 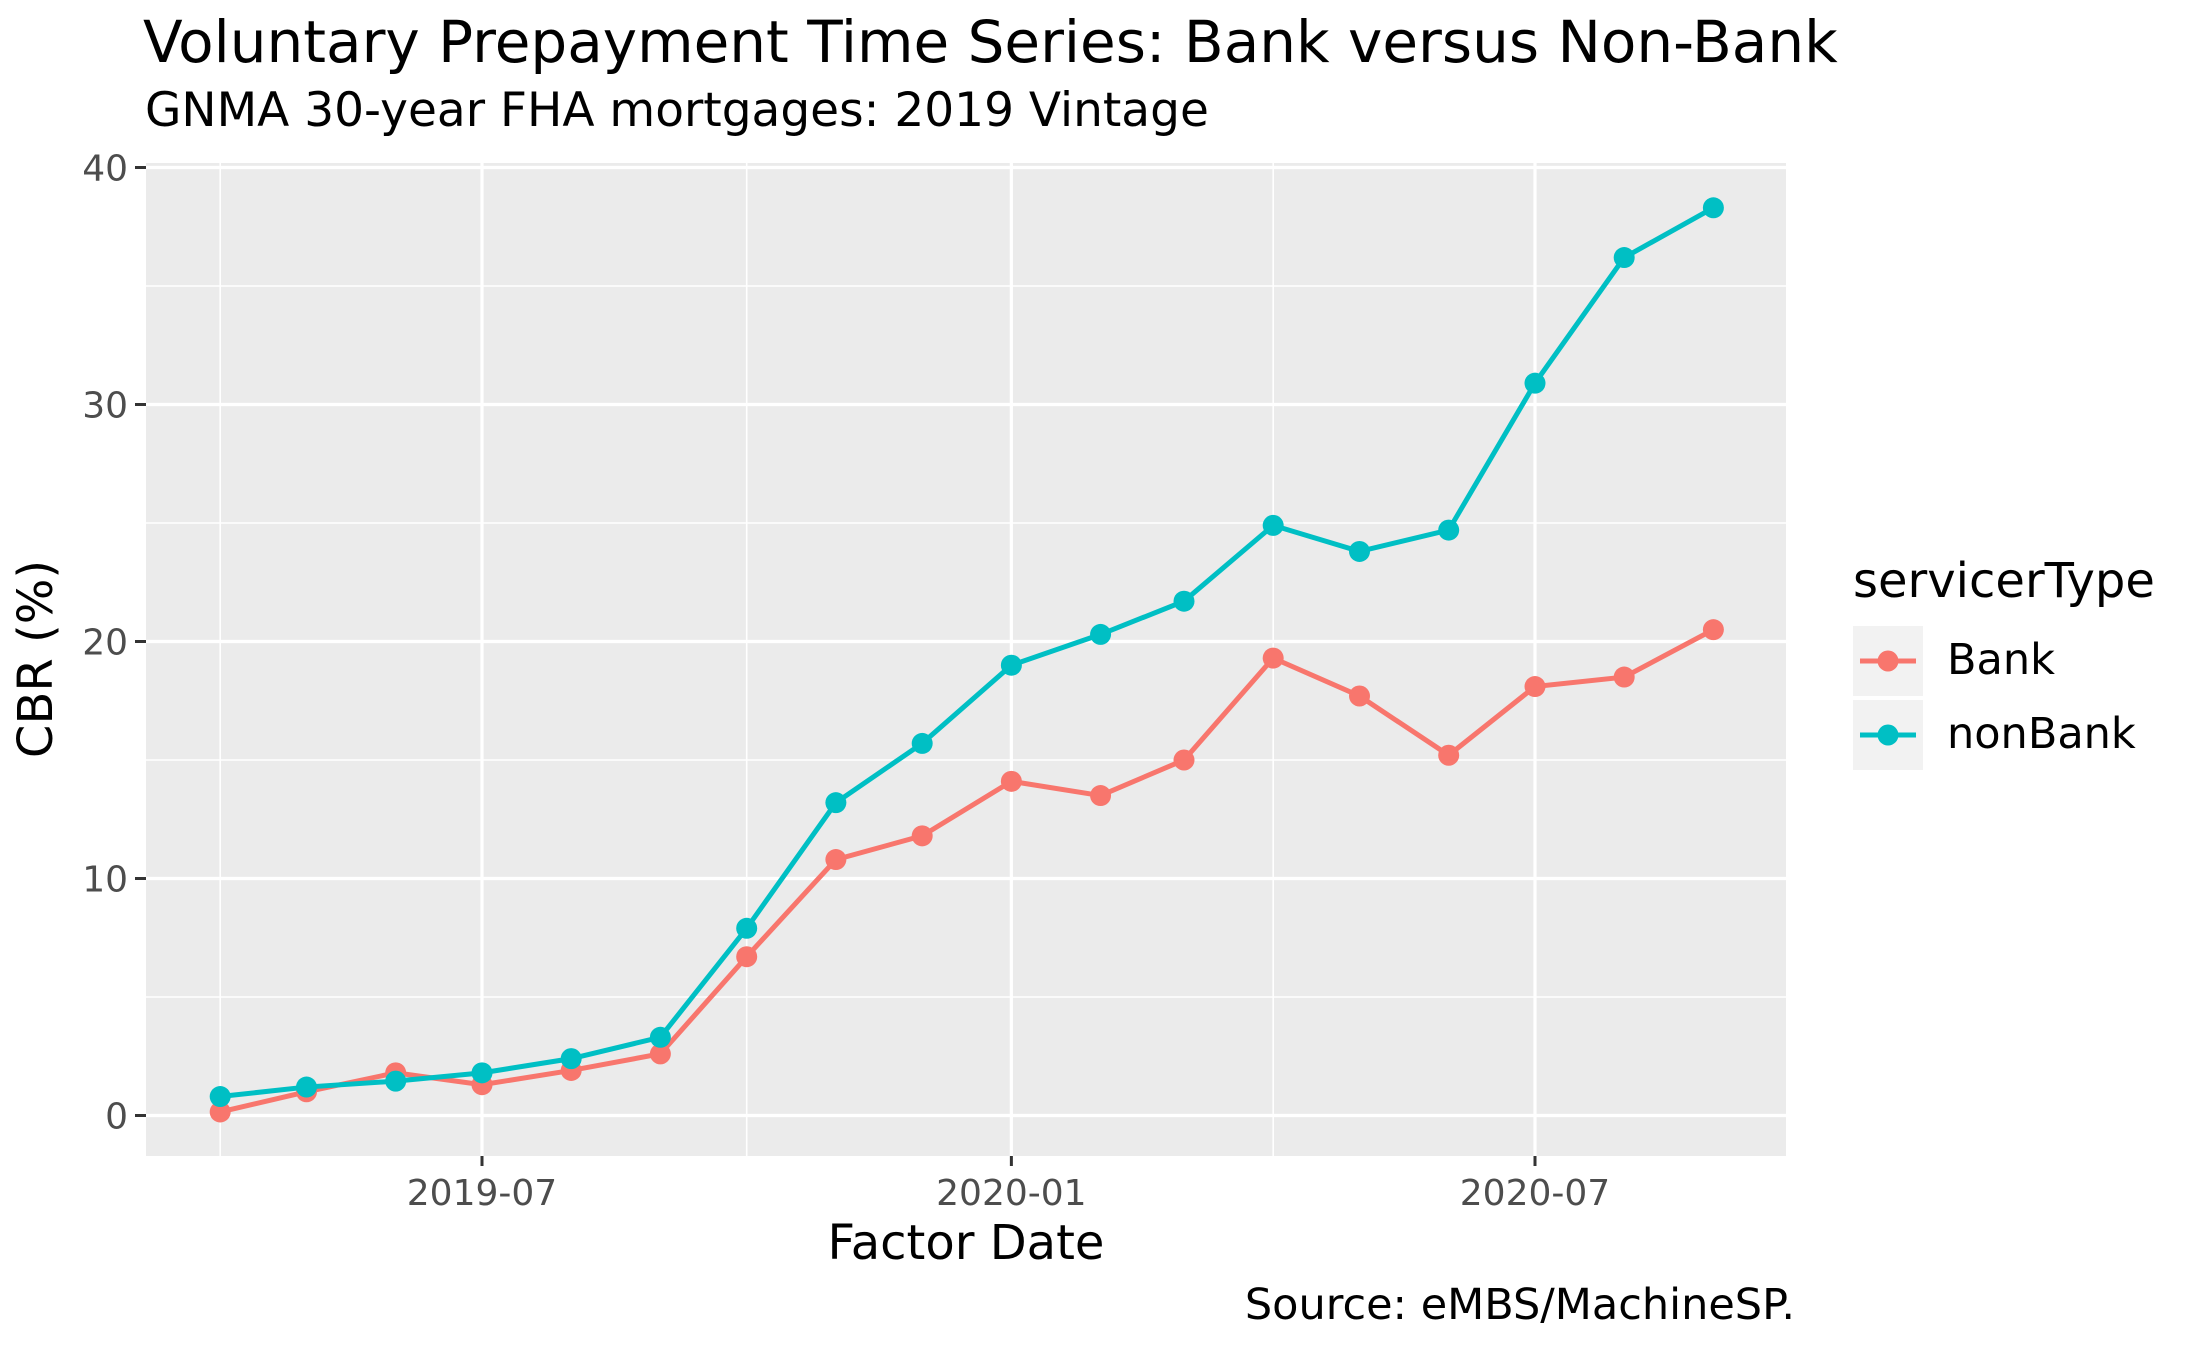 I want to click on y-tick-label: 10, so click(x=105, y=880).